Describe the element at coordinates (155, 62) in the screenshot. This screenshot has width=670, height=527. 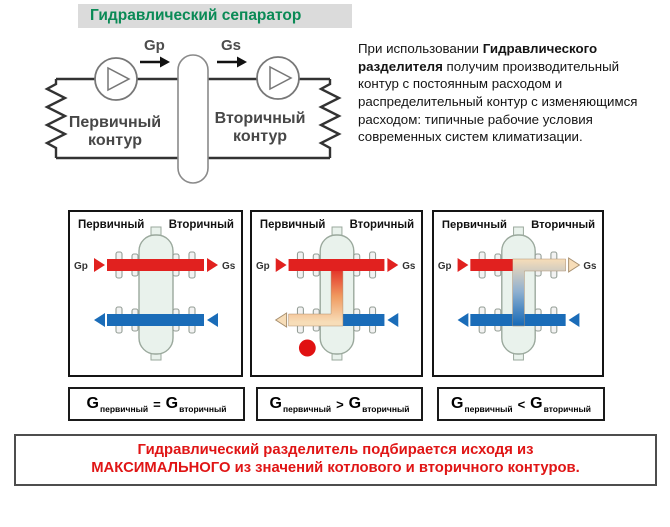
I see `gp-arrow-icon` at that location.